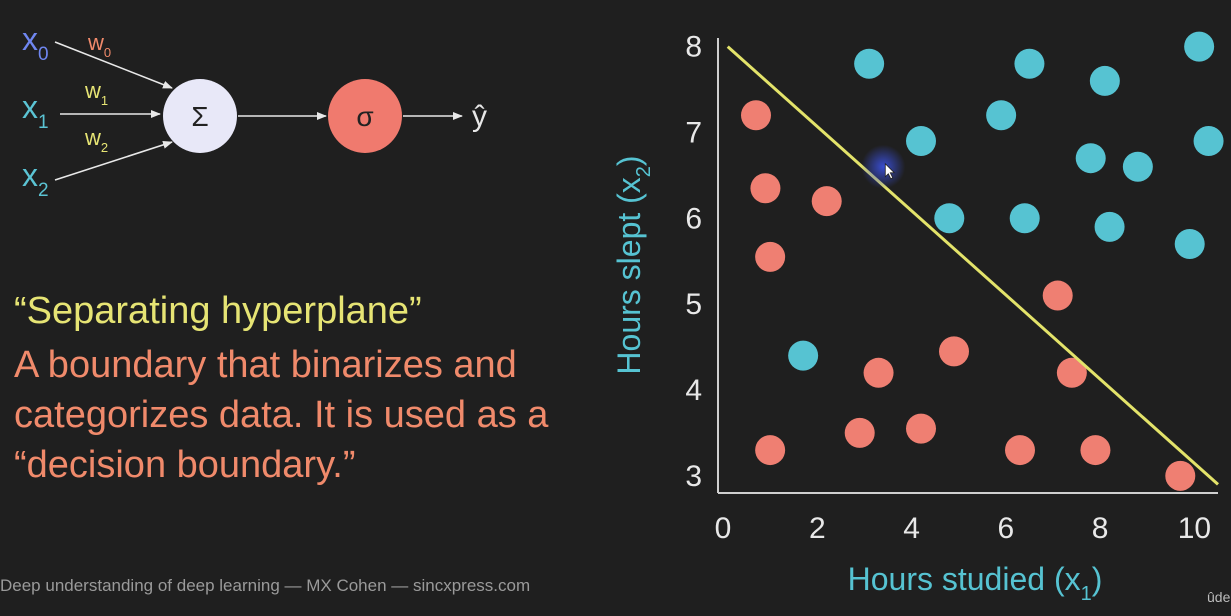 This screenshot has height=616, width=1231. What do you see at coordinates (35, 43) in the screenshot?
I see `input0-label: x0` at bounding box center [35, 43].